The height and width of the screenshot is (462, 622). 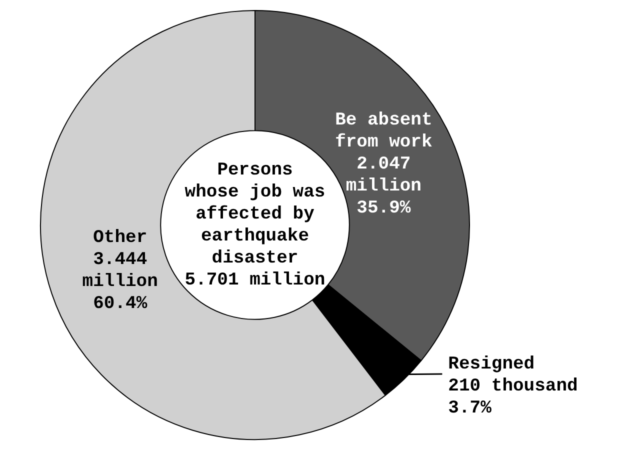 I want to click on data-label: 2.047 million 35.9%, so click(x=384, y=186).